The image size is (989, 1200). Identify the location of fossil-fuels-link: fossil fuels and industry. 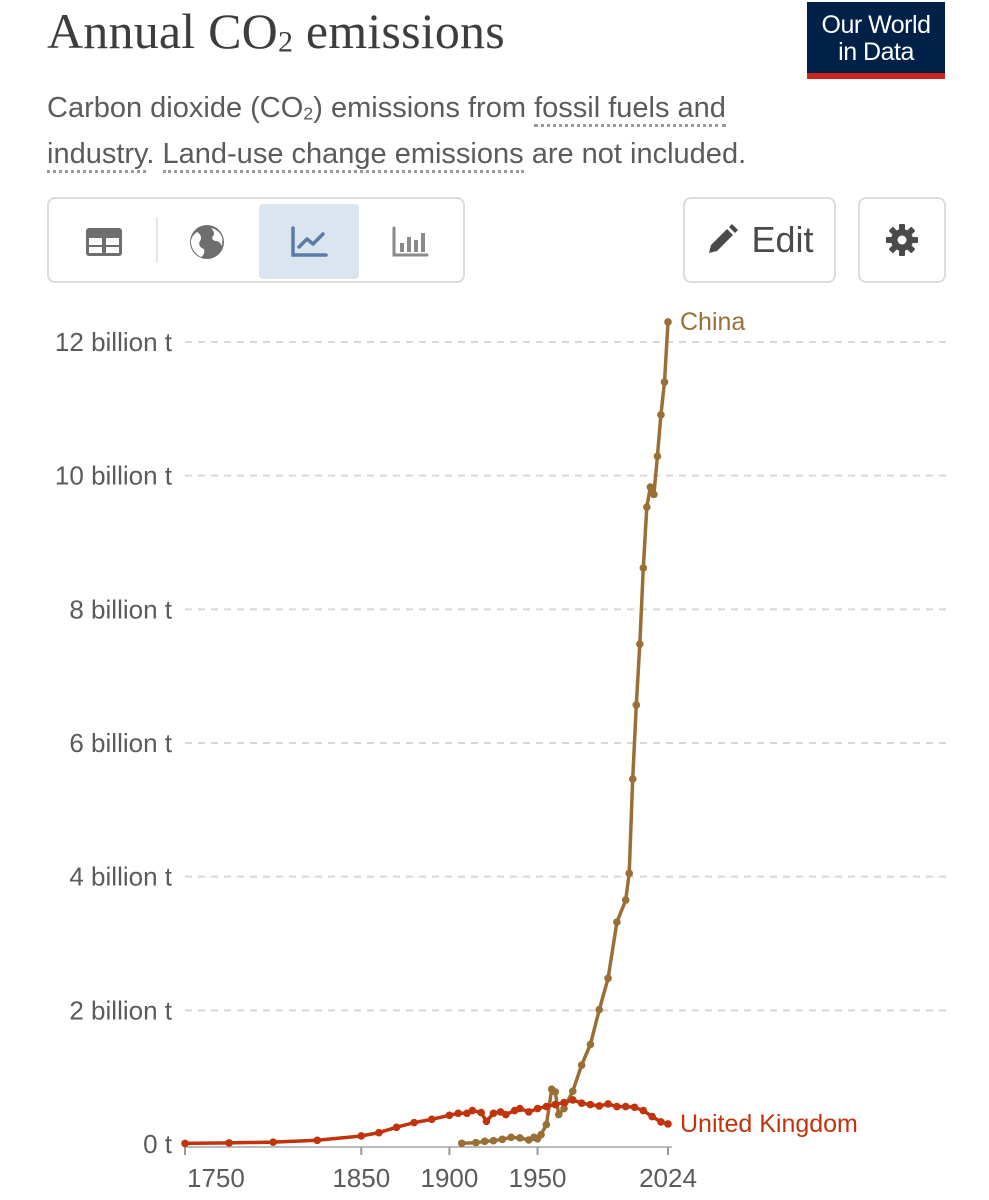
(386, 132).